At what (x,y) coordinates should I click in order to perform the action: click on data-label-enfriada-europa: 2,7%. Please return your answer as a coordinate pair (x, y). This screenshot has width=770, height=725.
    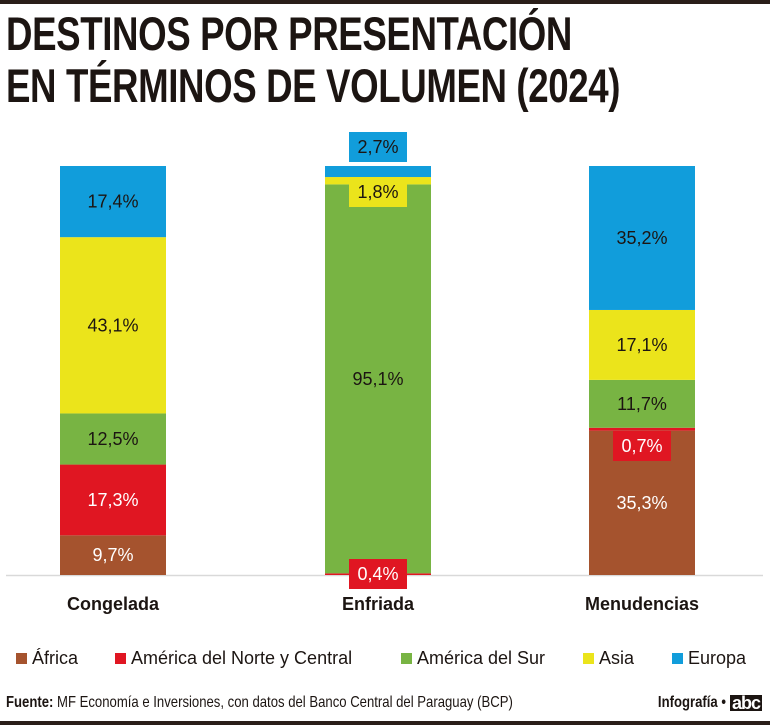
    Looking at the image, I should click on (377, 147).